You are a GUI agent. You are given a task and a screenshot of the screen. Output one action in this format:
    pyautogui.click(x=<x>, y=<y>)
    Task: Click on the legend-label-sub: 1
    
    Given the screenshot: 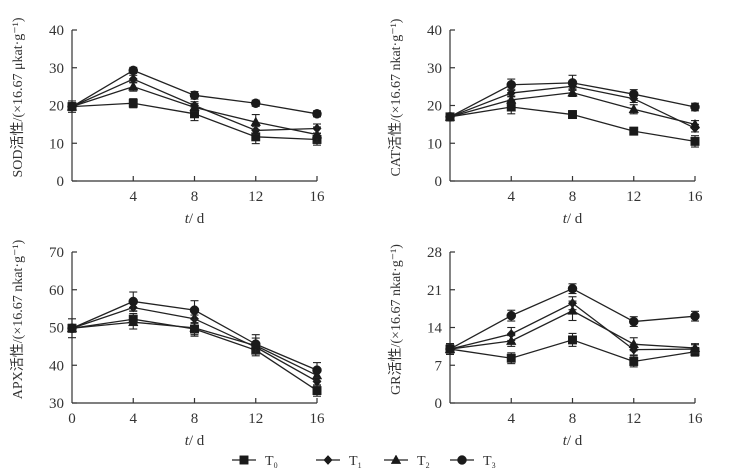 What is the action you would take?
    pyautogui.click(x=360, y=465)
    